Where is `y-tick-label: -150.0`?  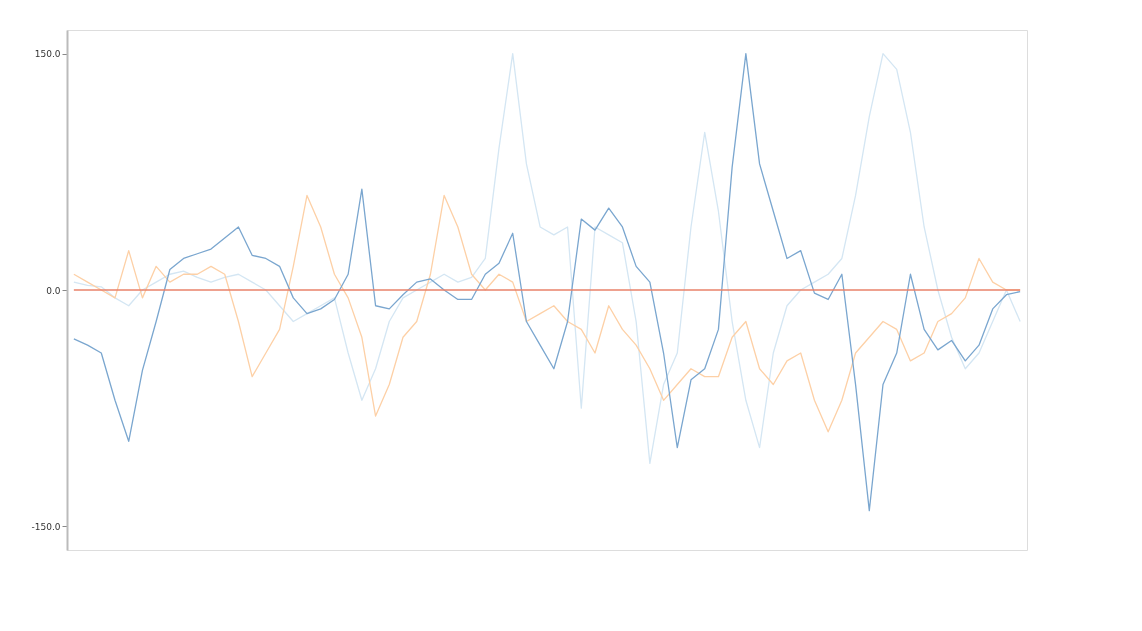
y-tick-label: -150.0 is located at coordinates (46, 526).